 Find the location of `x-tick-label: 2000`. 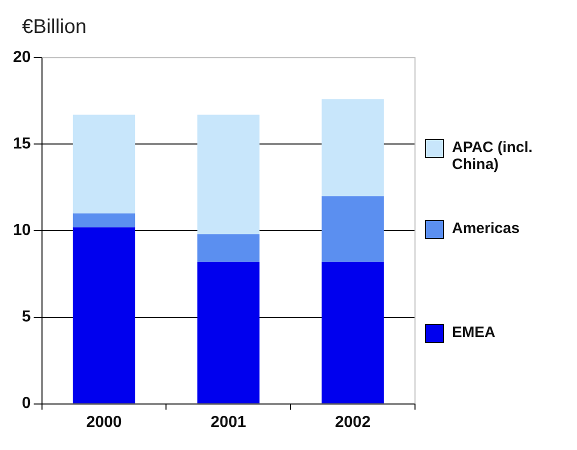

x-tick-label: 2000 is located at coordinates (104, 422).